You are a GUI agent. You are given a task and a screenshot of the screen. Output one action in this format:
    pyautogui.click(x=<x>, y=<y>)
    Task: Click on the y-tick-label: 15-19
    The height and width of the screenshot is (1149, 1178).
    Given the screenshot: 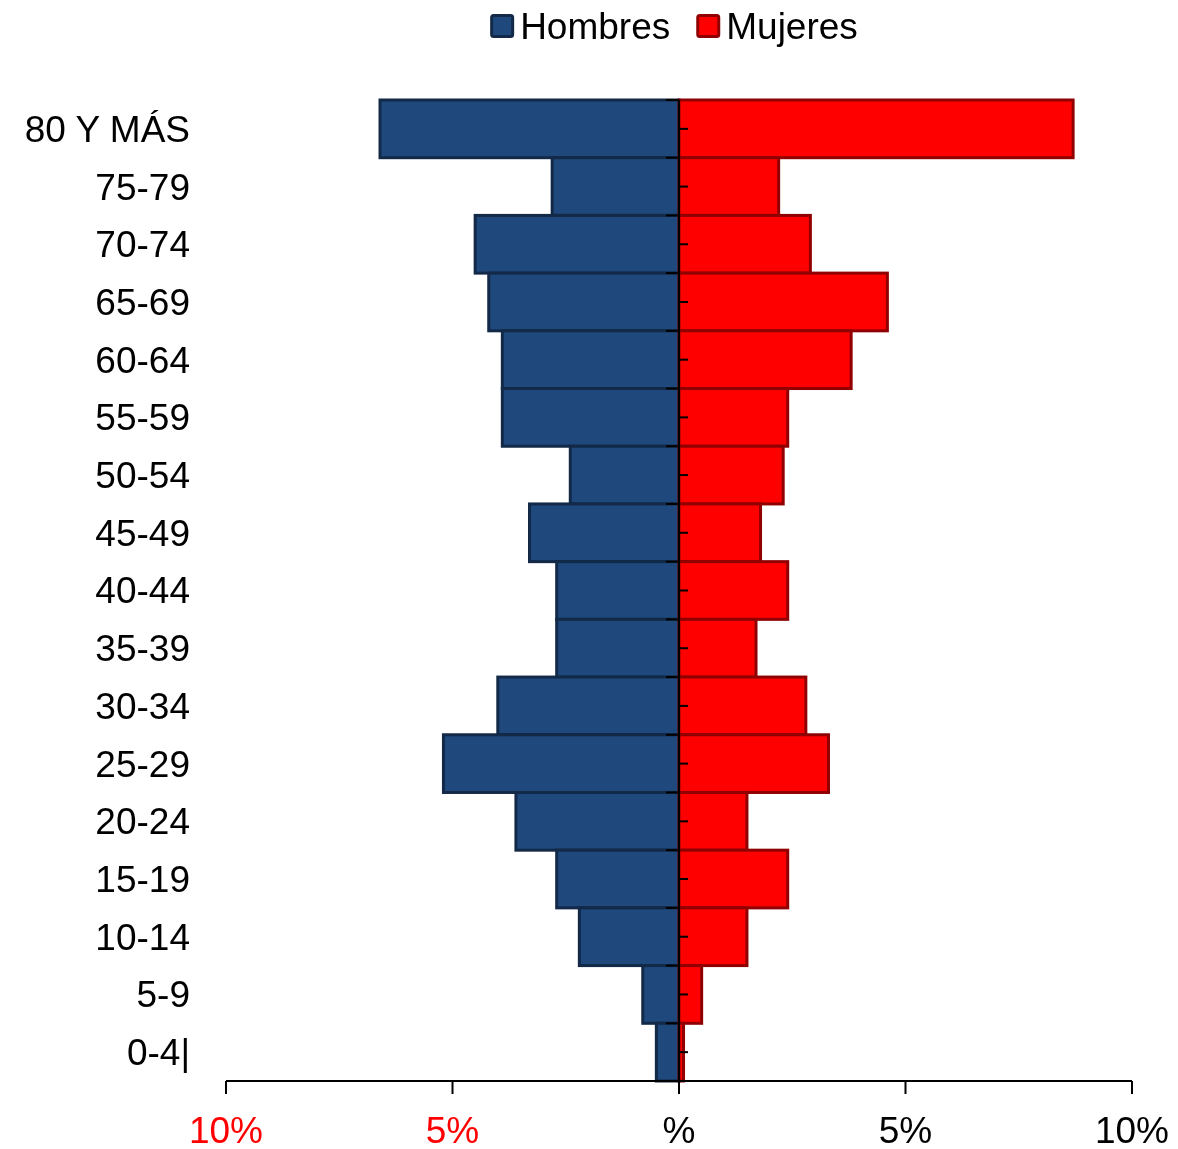 What is the action you would take?
    pyautogui.click(x=142, y=879)
    